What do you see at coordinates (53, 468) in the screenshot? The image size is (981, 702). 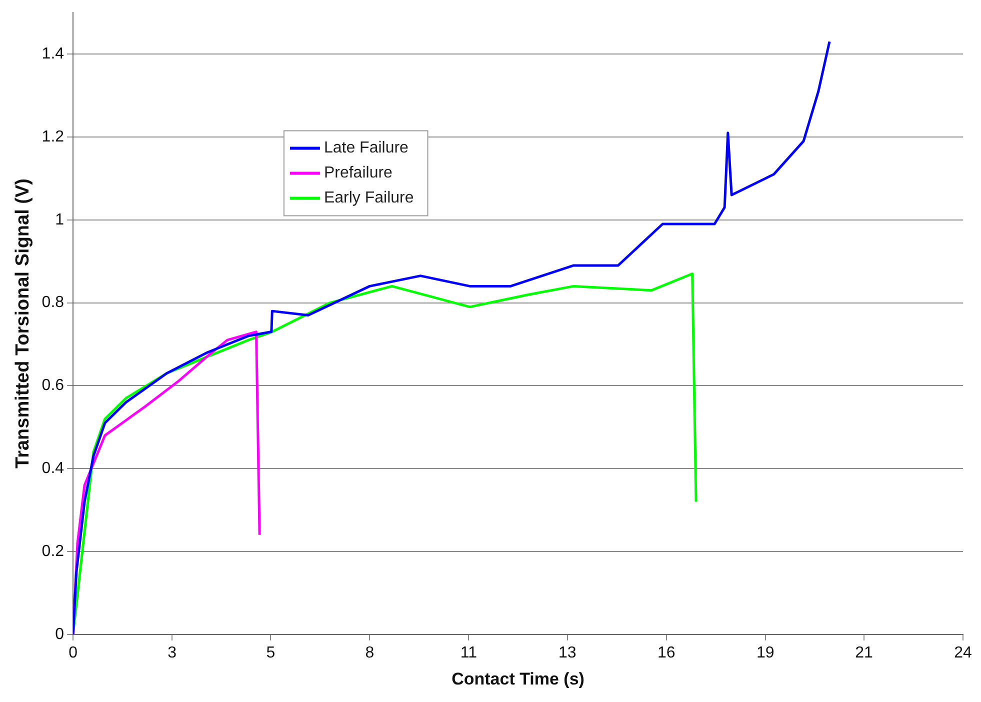 I see `y-tick-label: 0.4` at bounding box center [53, 468].